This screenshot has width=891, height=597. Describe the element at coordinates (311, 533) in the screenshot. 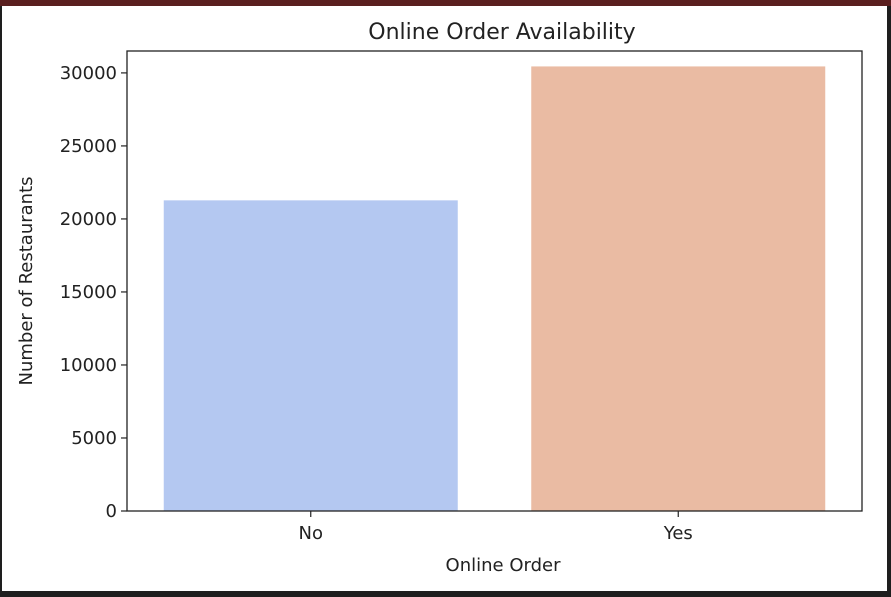

I see `x-tick-label: No` at that location.